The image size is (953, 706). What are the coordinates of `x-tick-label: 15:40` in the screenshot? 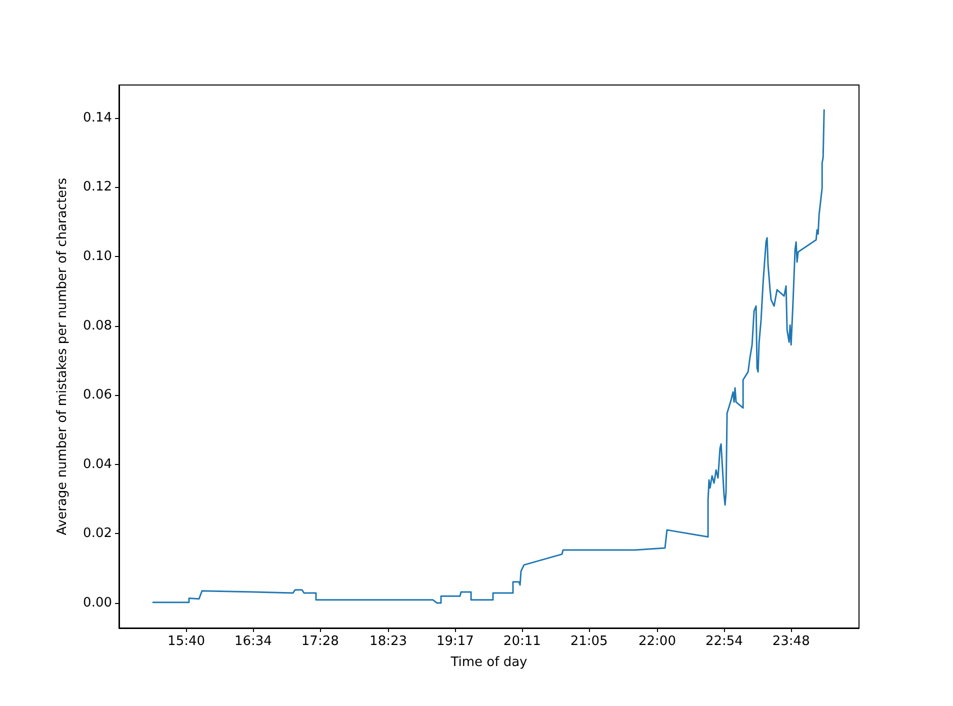 It's located at (187, 641).